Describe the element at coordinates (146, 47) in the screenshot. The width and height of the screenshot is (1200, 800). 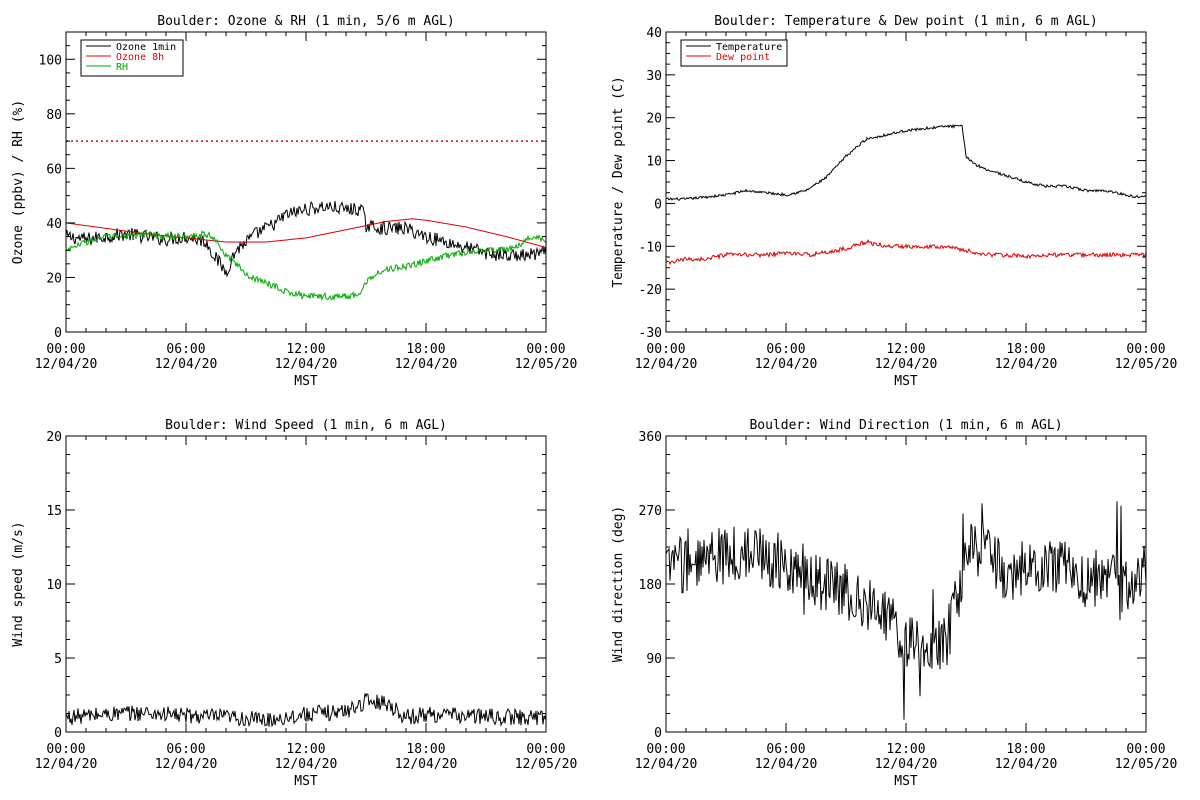
I see `legend-entry: Ozone 1min` at that location.